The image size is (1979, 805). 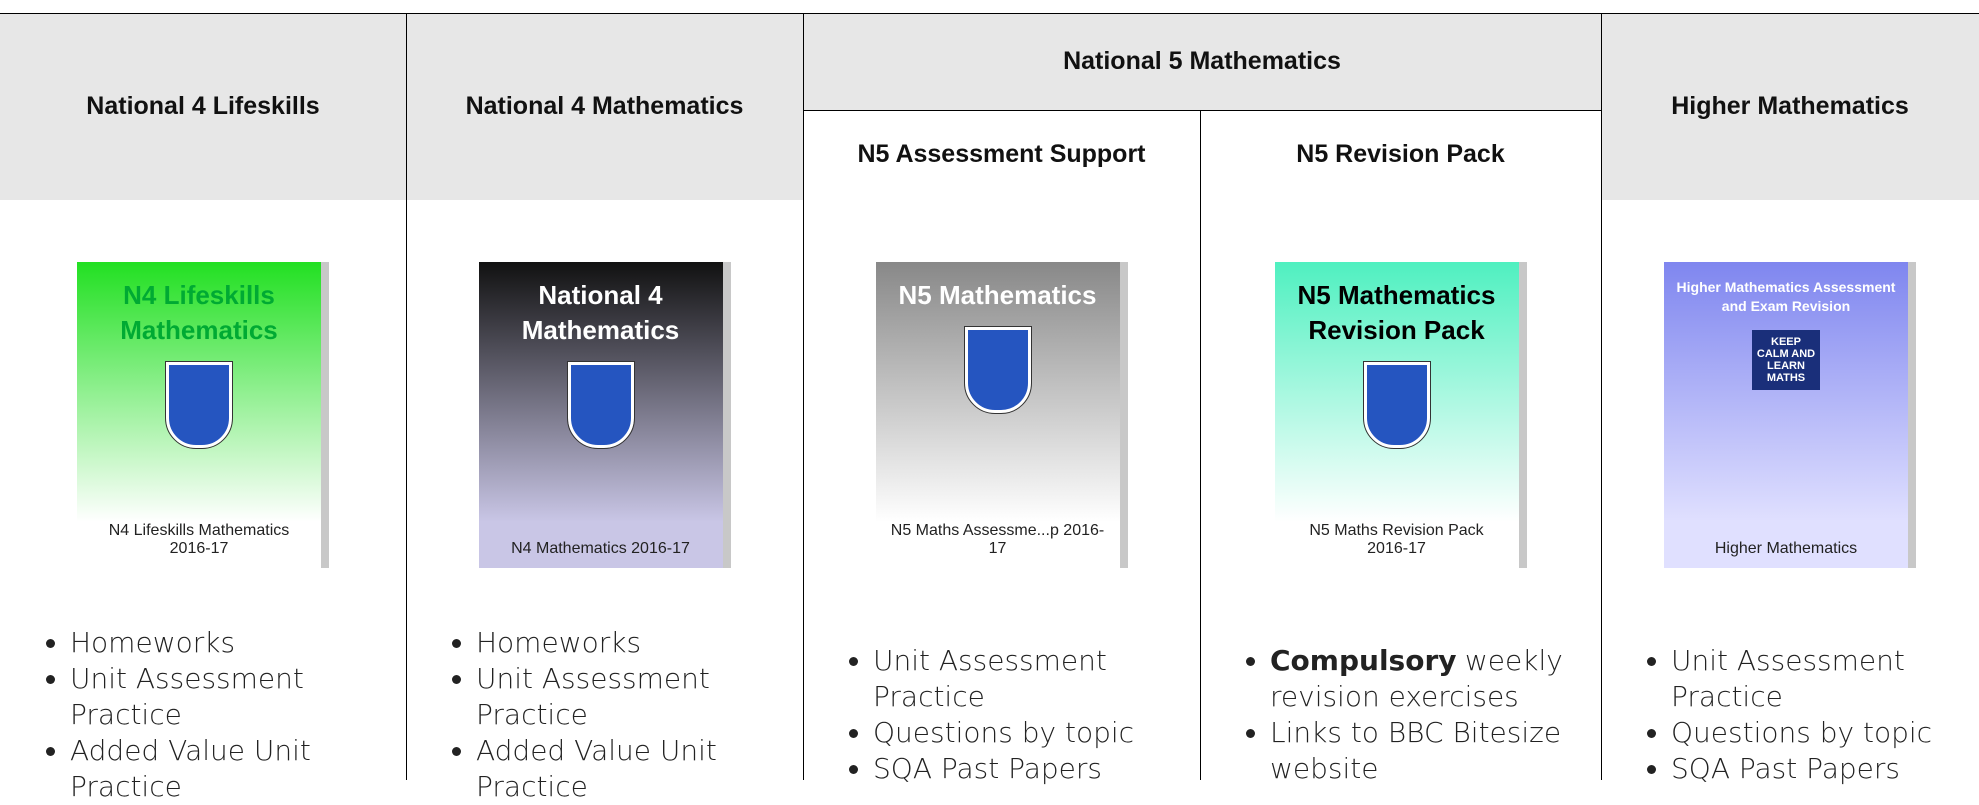 I want to click on cover-title: N4 Lifeskills Mathematics, so click(x=199, y=313).